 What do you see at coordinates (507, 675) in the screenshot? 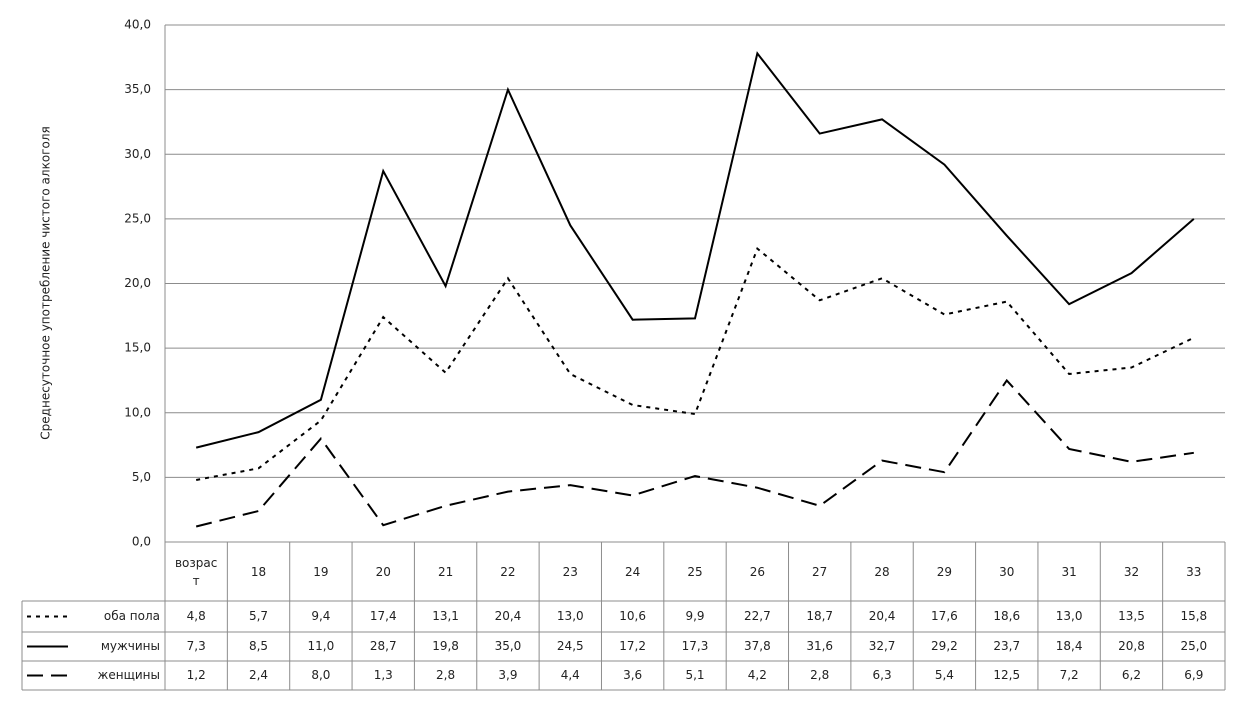
I see `data-table-value: 3,9` at bounding box center [507, 675].